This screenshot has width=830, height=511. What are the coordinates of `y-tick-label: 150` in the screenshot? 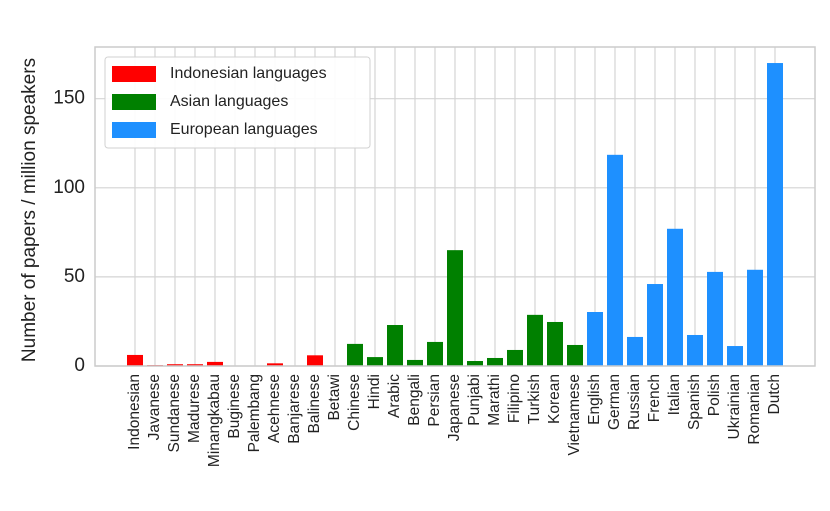 It's located at (69, 98).